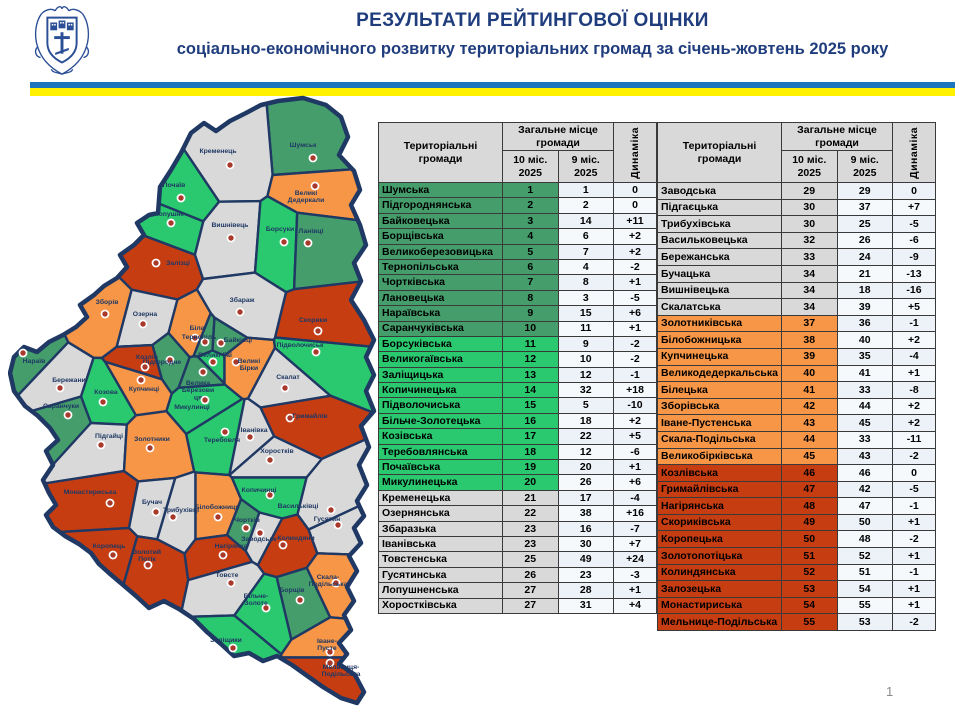 The height and width of the screenshot is (720, 960). I want to click on community-row: Більче-Золотецька 16 18 +2, so click(517, 421).